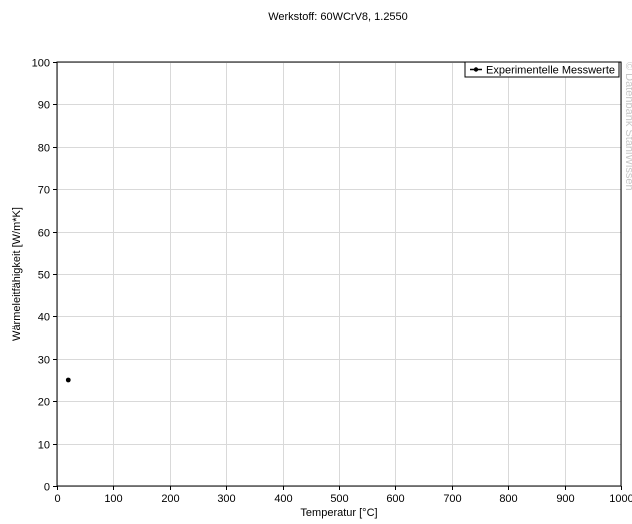  What do you see at coordinates (508, 499) in the screenshot?
I see `x-tick-label: 800` at bounding box center [508, 499].